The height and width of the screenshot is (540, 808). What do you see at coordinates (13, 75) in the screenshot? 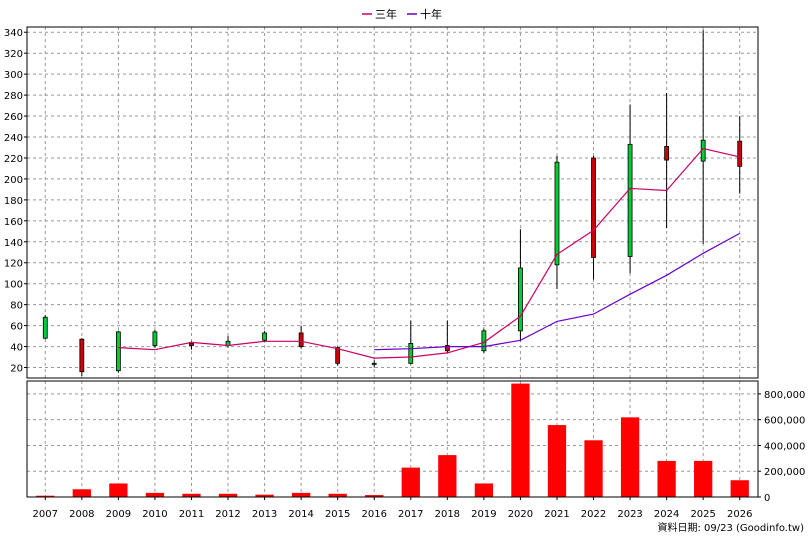
I see `price-tick-label: 300` at bounding box center [13, 75].